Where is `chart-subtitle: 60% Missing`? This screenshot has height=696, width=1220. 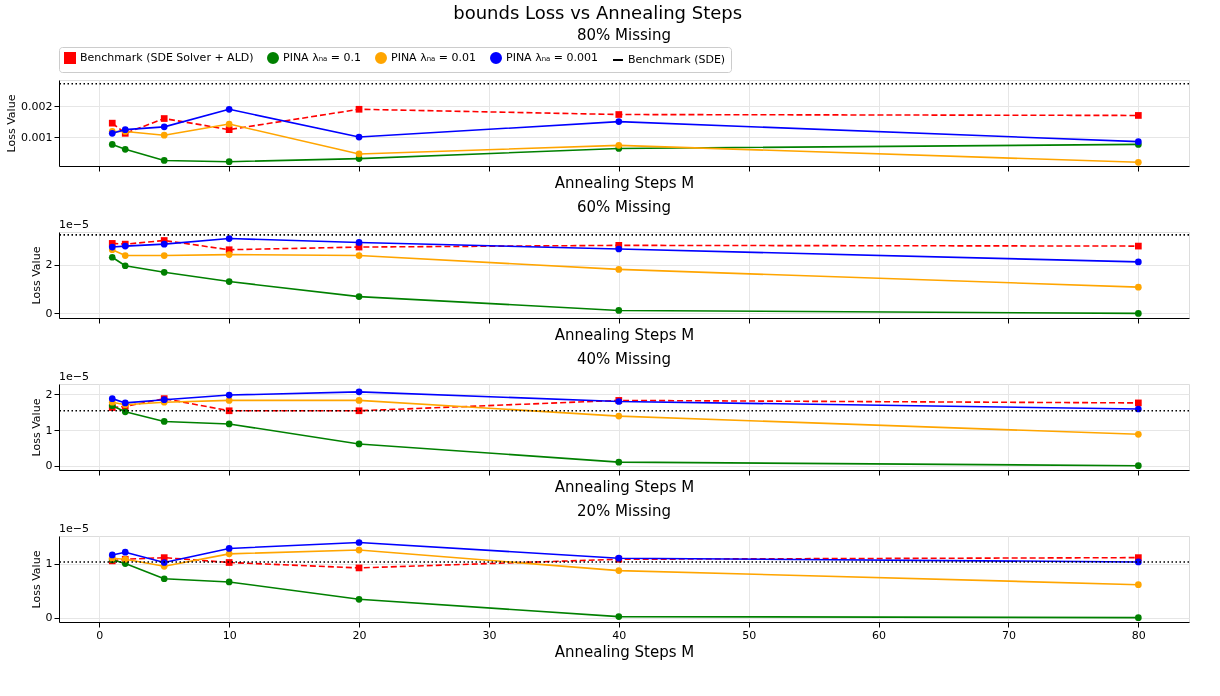
chart-subtitle: 60% Missing is located at coordinates (624, 207).